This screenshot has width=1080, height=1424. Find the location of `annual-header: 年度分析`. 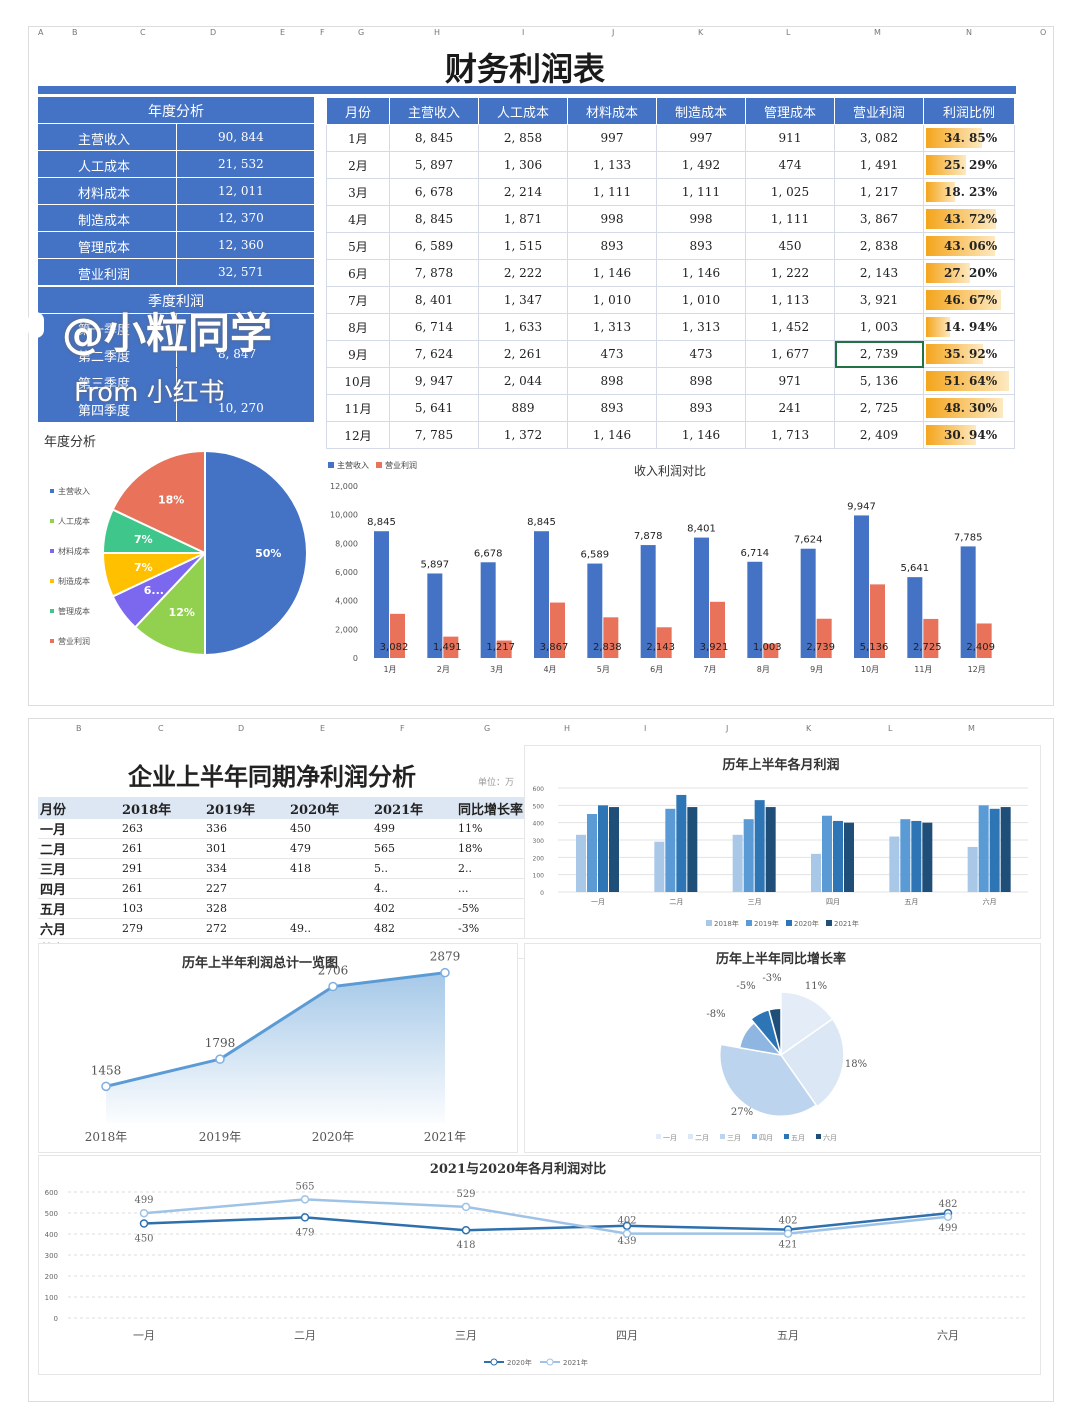

annual-header: 年度分析 is located at coordinates (176, 110).